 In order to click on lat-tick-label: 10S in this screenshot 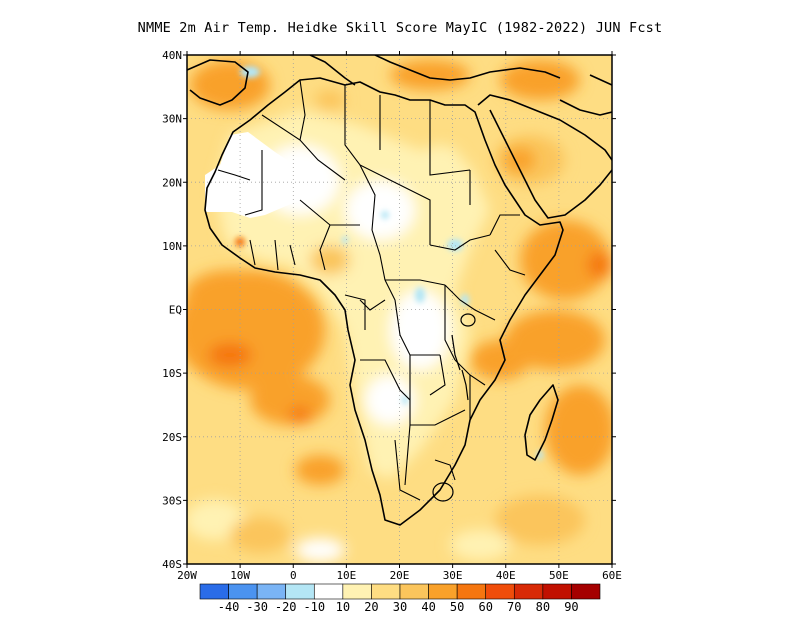, I will do `click(172, 373)`.